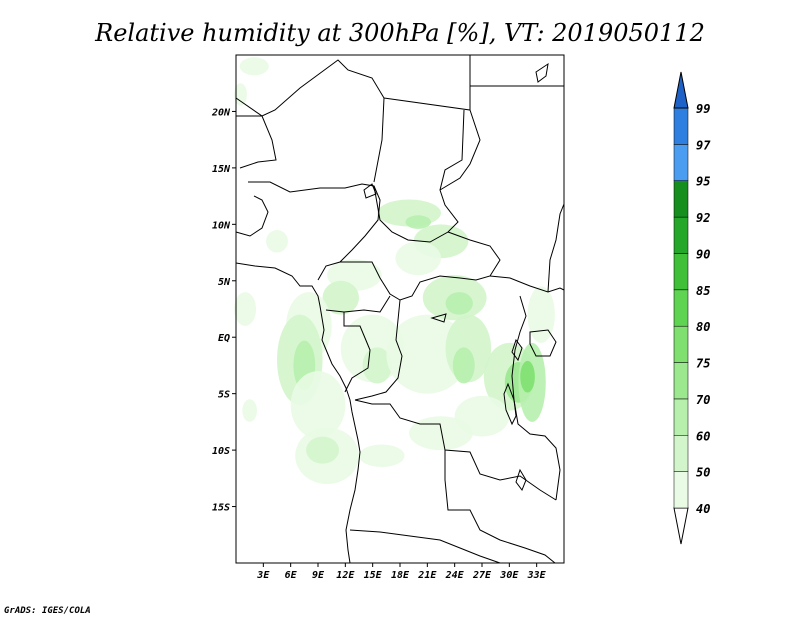  Describe the element at coordinates (310, 121) in the screenshot. I see `border-libya-niger` at that location.